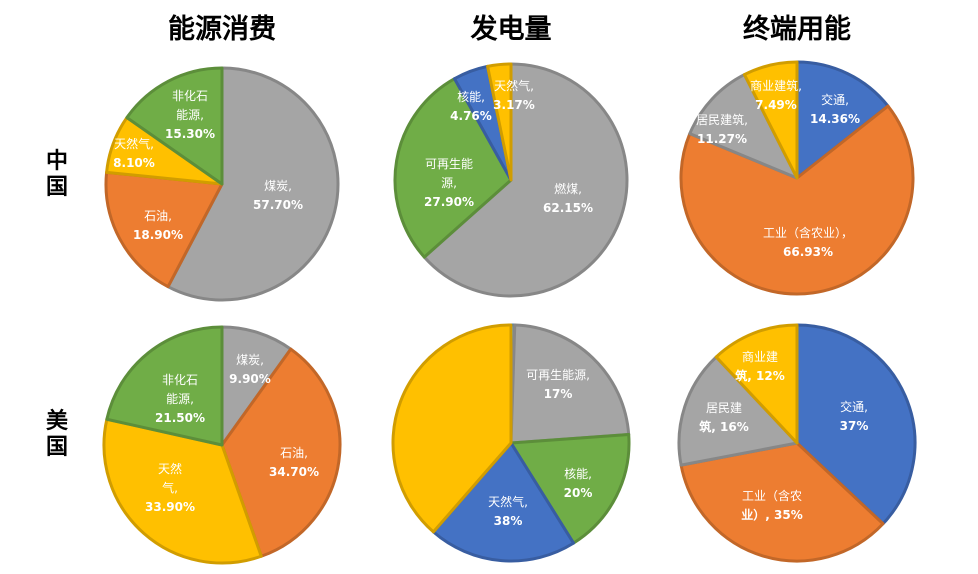 Image resolution: width=978 pixels, height=574 pixels. What do you see at coordinates (854, 416) in the screenshot?
I see `slice-label: 交通, 37%` at bounding box center [854, 416].